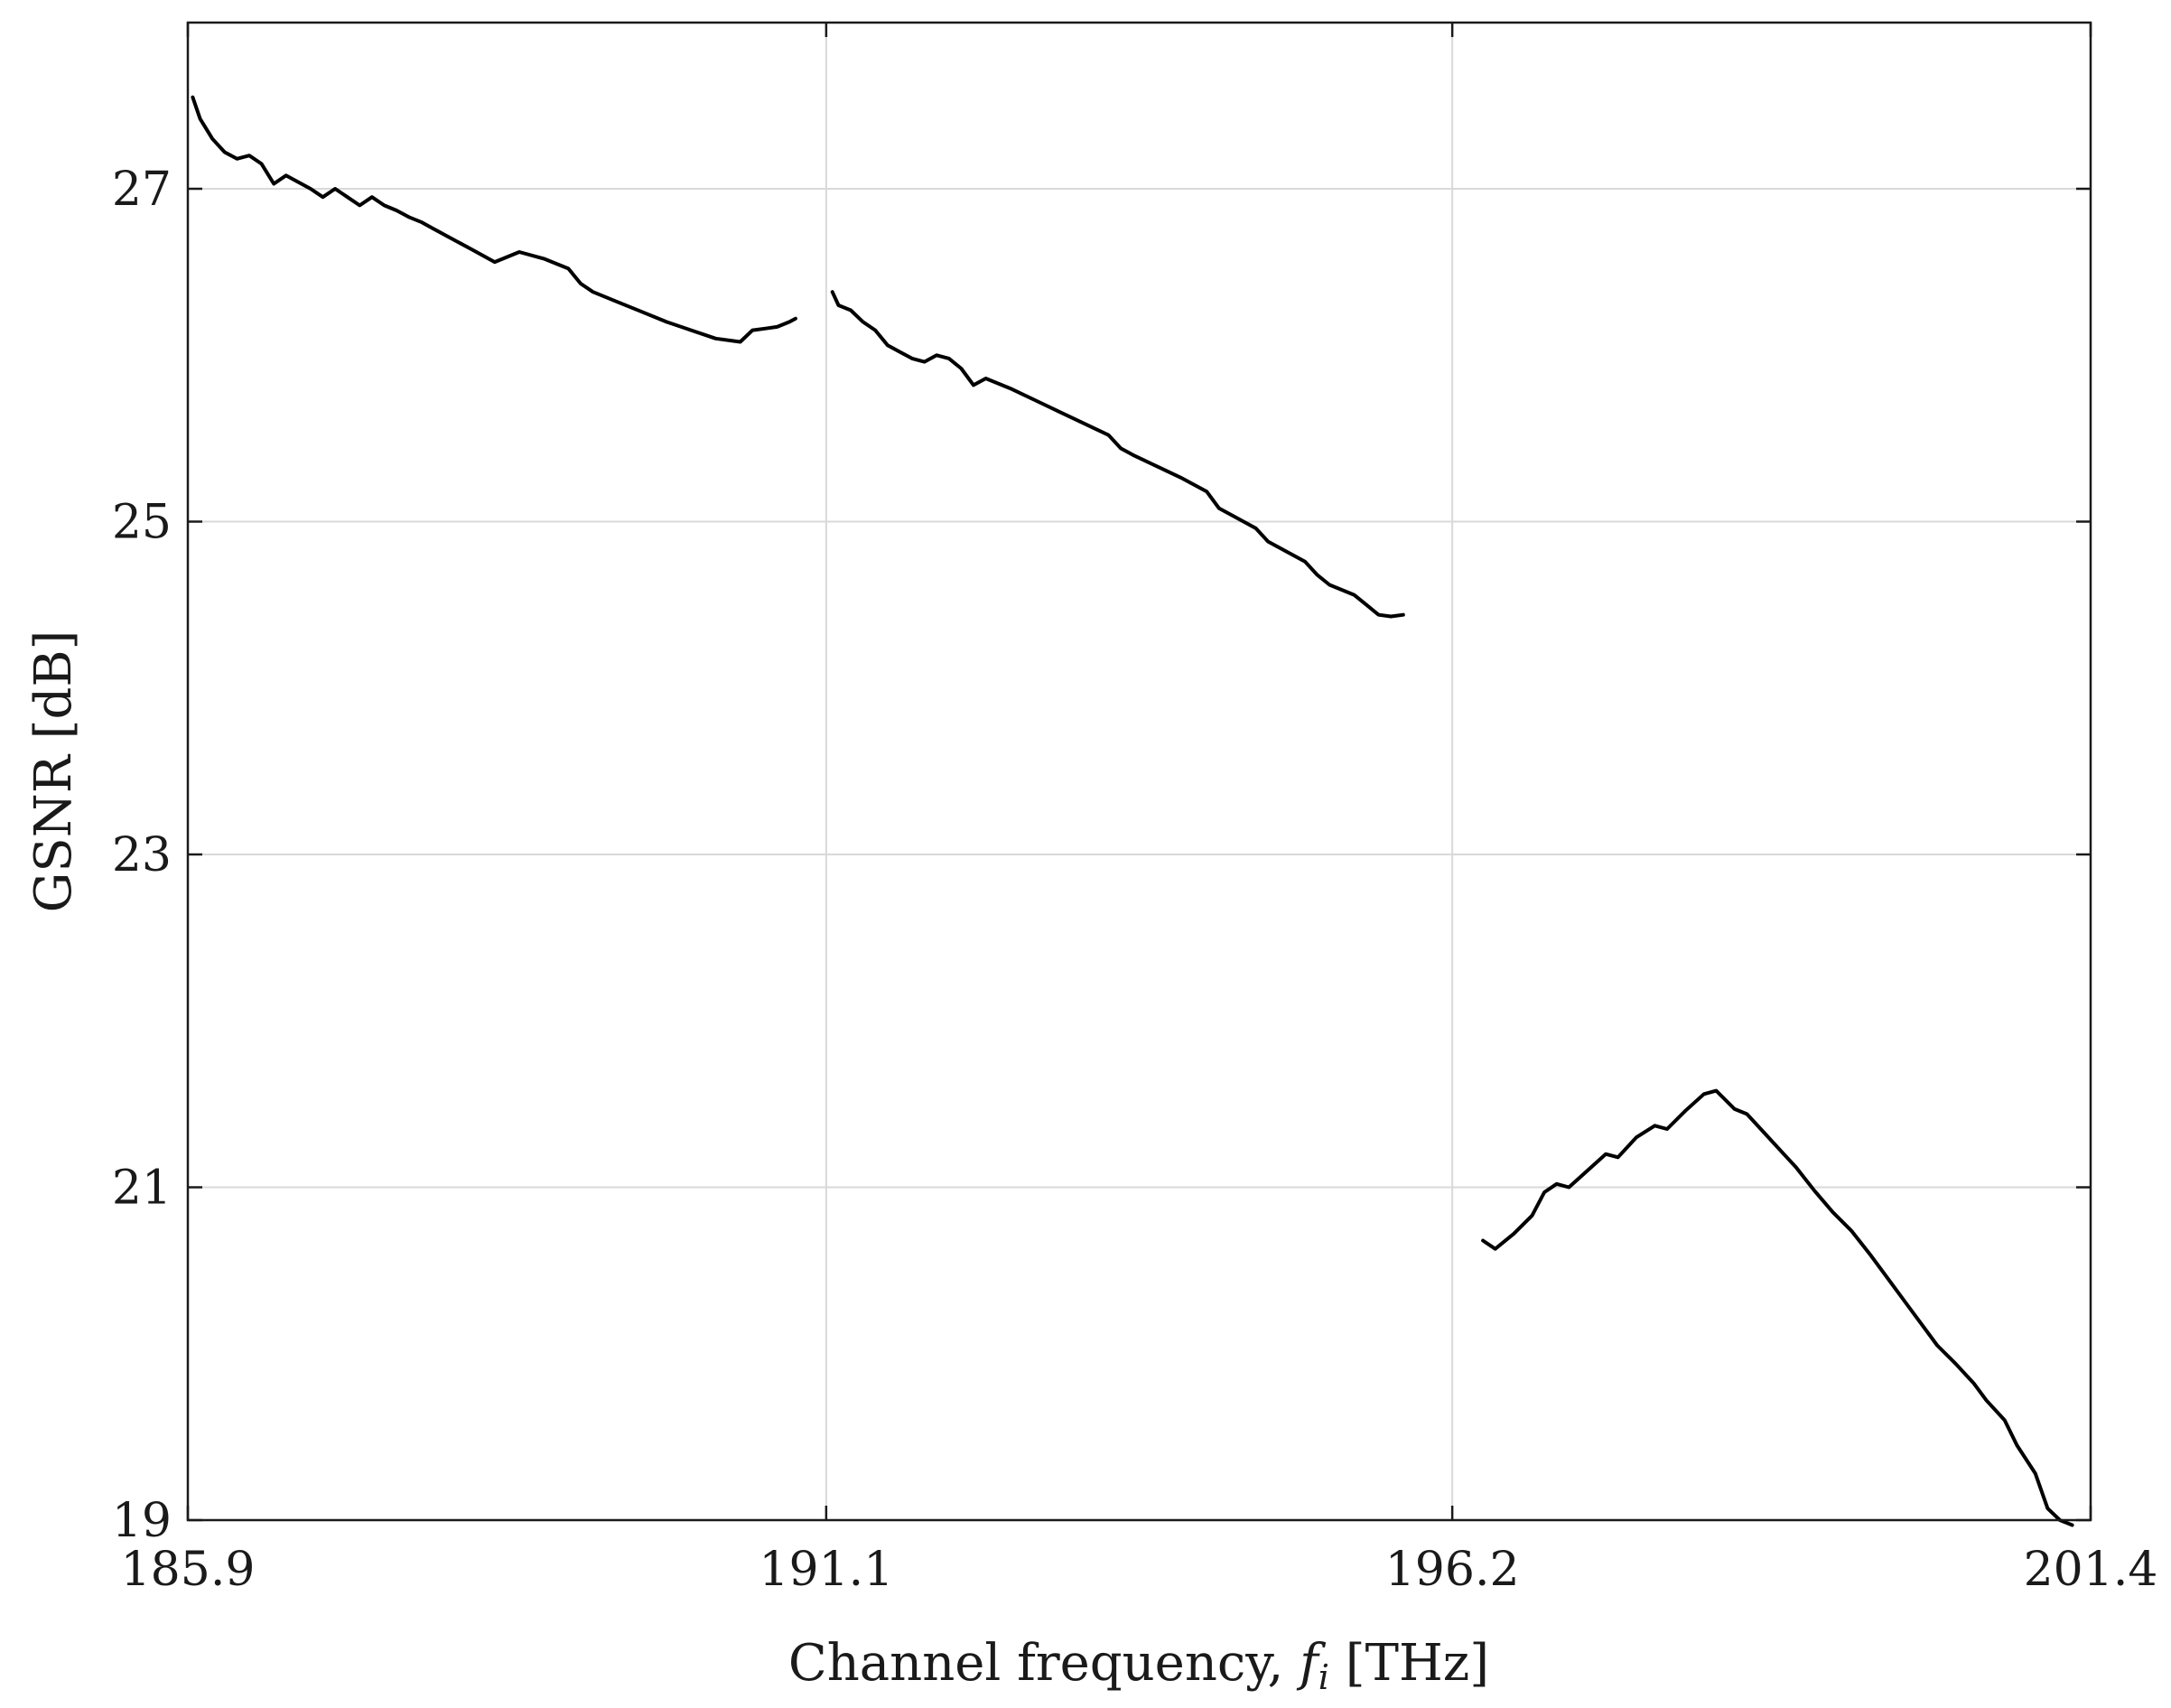  Describe the element at coordinates (142, 523) in the screenshot. I see `y-tick-label: 25` at that location.